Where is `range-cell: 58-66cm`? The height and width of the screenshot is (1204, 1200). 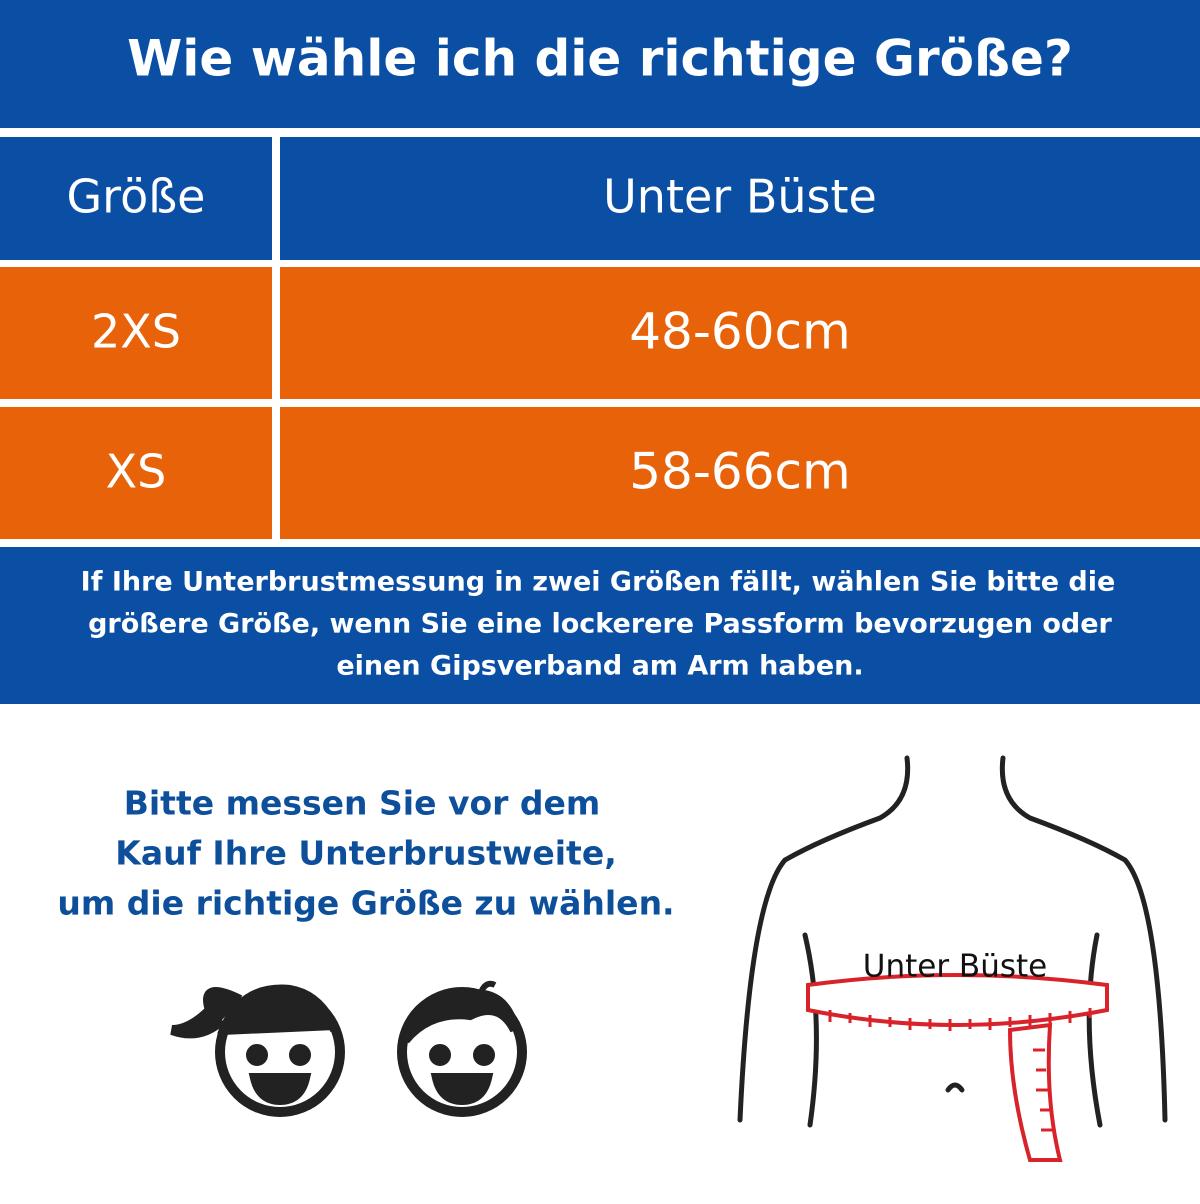 range-cell: 58-66cm is located at coordinates (739, 472).